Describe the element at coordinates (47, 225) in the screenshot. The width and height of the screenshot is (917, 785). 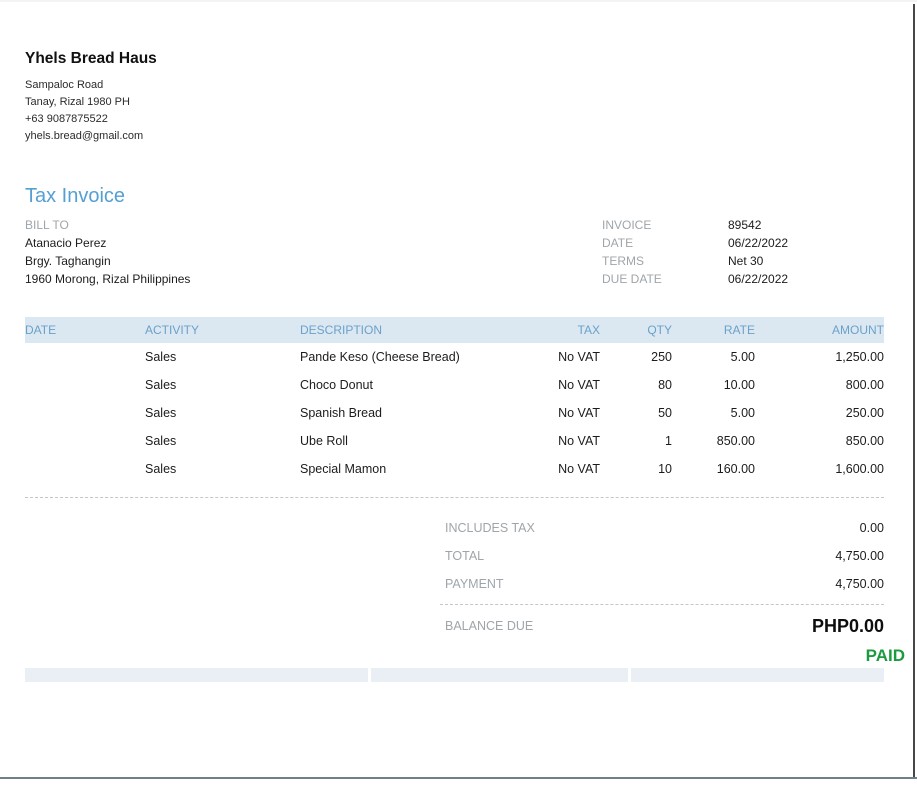
I see `bill-to-label: BILL TO` at that location.